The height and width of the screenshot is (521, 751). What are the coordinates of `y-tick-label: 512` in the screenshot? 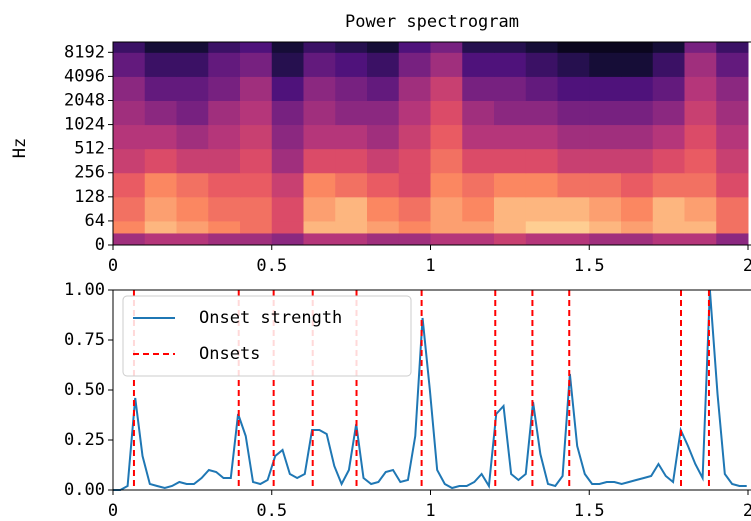 It's located at (89, 149).